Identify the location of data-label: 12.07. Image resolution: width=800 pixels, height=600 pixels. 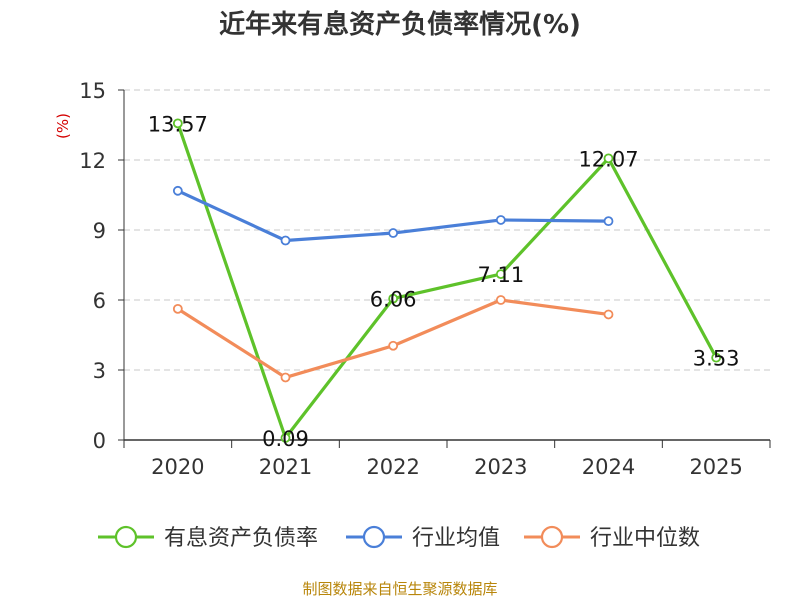
(608, 159).